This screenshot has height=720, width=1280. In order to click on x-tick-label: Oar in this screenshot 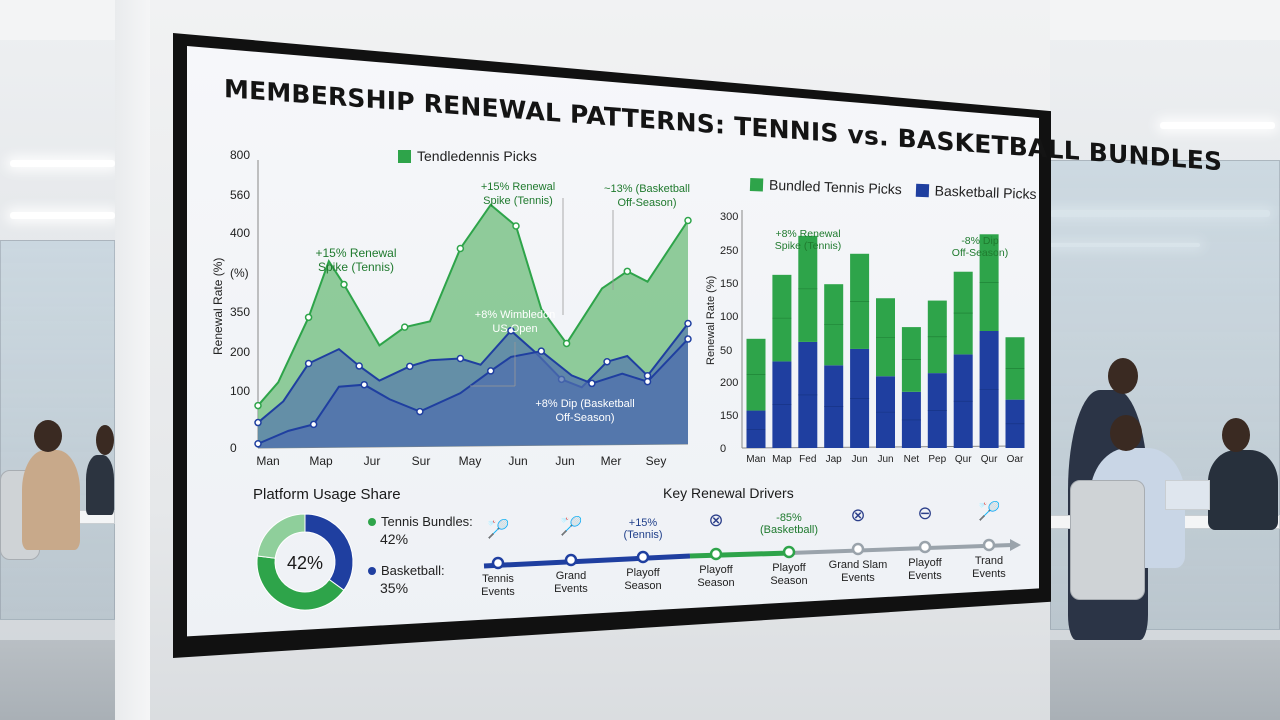, I will do `click(1015, 459)`.